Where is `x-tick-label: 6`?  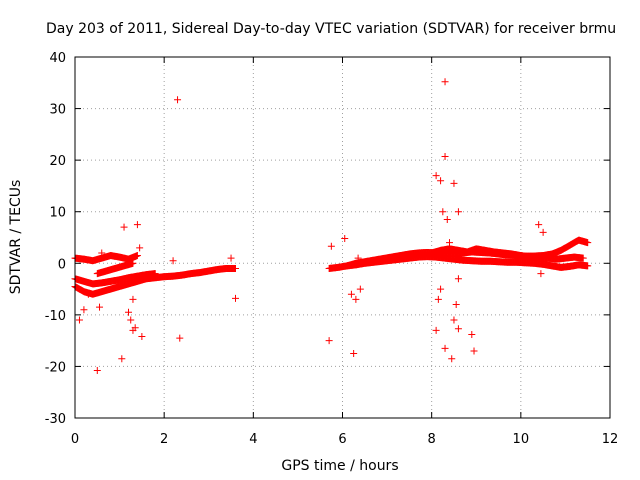
x-tick-label: 6 is located at coordinates (342, 439).